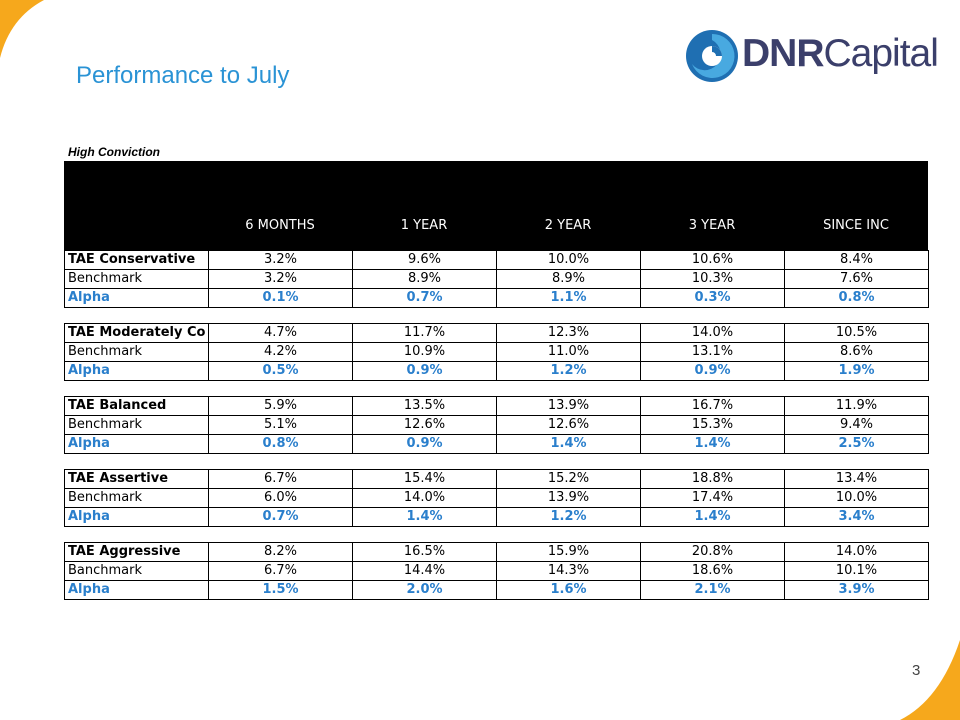 The width and height of the screenshot is (960, 720). Describe the element at coordinates (424, 352) in the screenshot. I see `value-cell: 10.9%` at that location.